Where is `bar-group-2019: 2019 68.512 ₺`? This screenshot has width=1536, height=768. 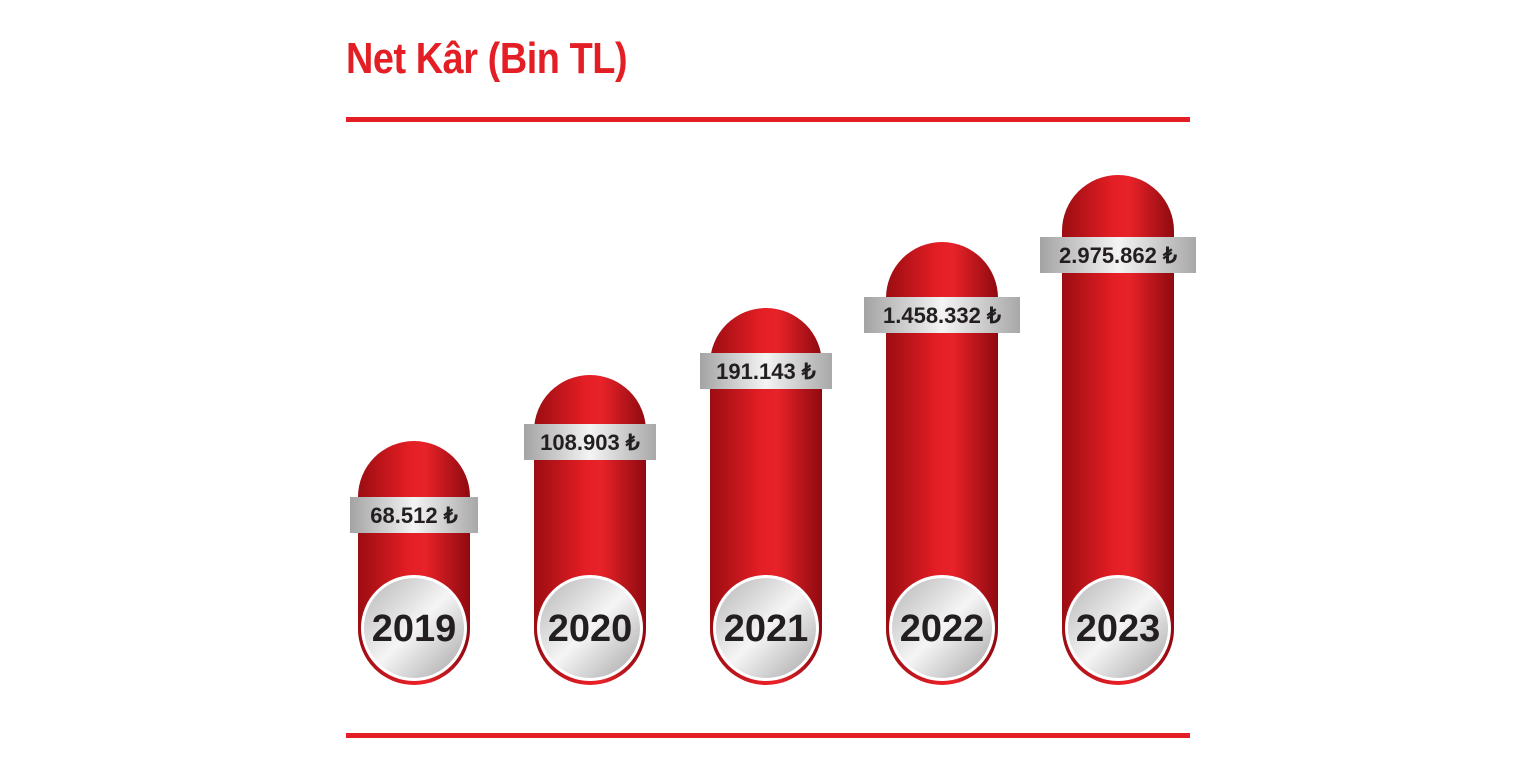 bar-group-2019: 2019 68.512 ₺ is located at coordinates (414, 563).